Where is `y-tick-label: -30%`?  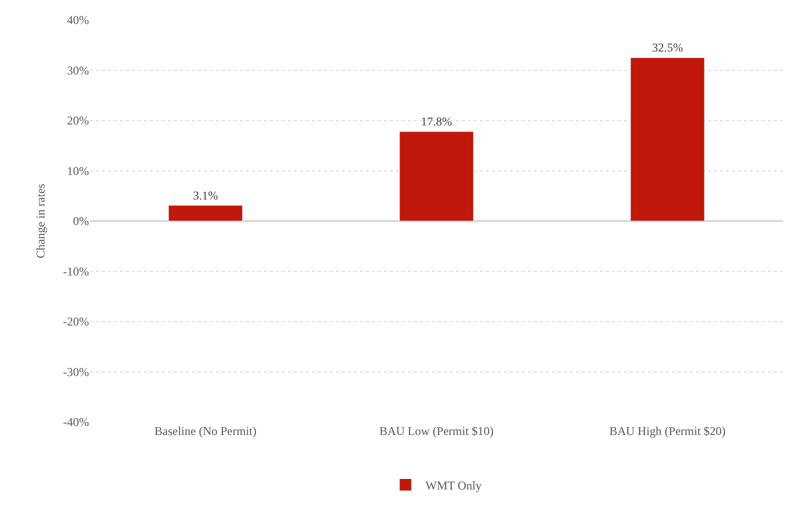 y-tick-label: -30% is located at coordinates (76, 371).